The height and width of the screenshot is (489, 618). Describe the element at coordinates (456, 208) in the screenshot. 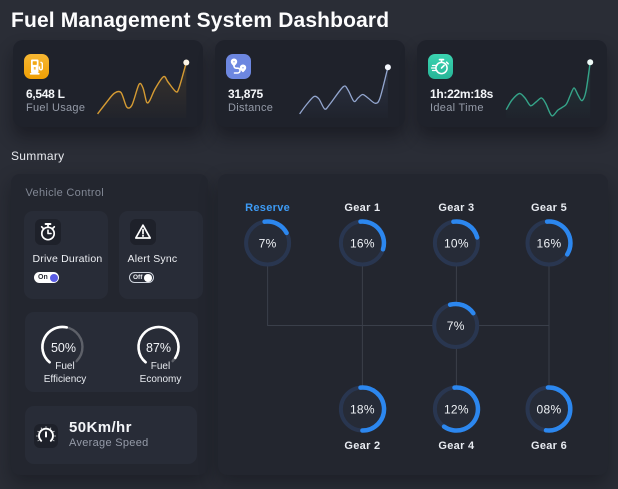

I see `svg-text: Gear 3` at that location.